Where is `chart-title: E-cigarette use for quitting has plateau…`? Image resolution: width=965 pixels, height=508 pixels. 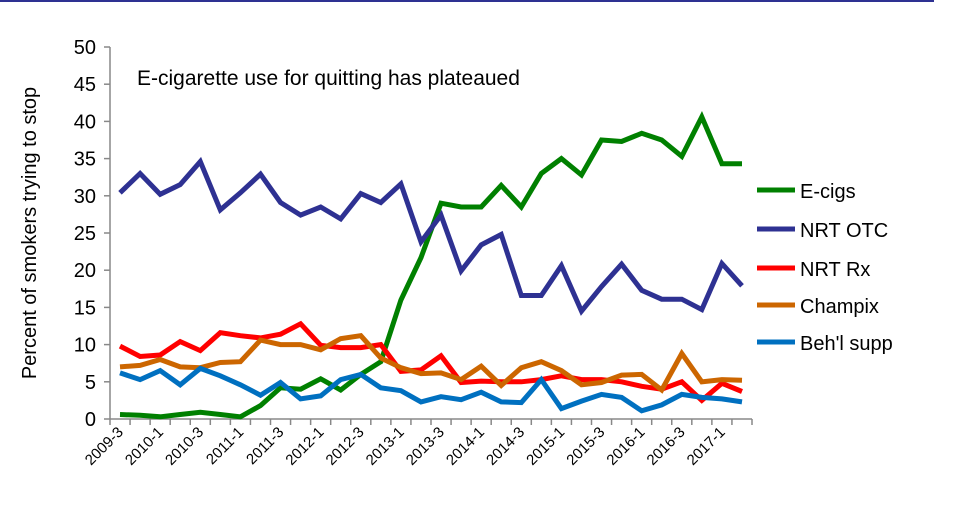 chart-title: E-cigarette use for quitting has plateau… is located at coordinates (328, 78).